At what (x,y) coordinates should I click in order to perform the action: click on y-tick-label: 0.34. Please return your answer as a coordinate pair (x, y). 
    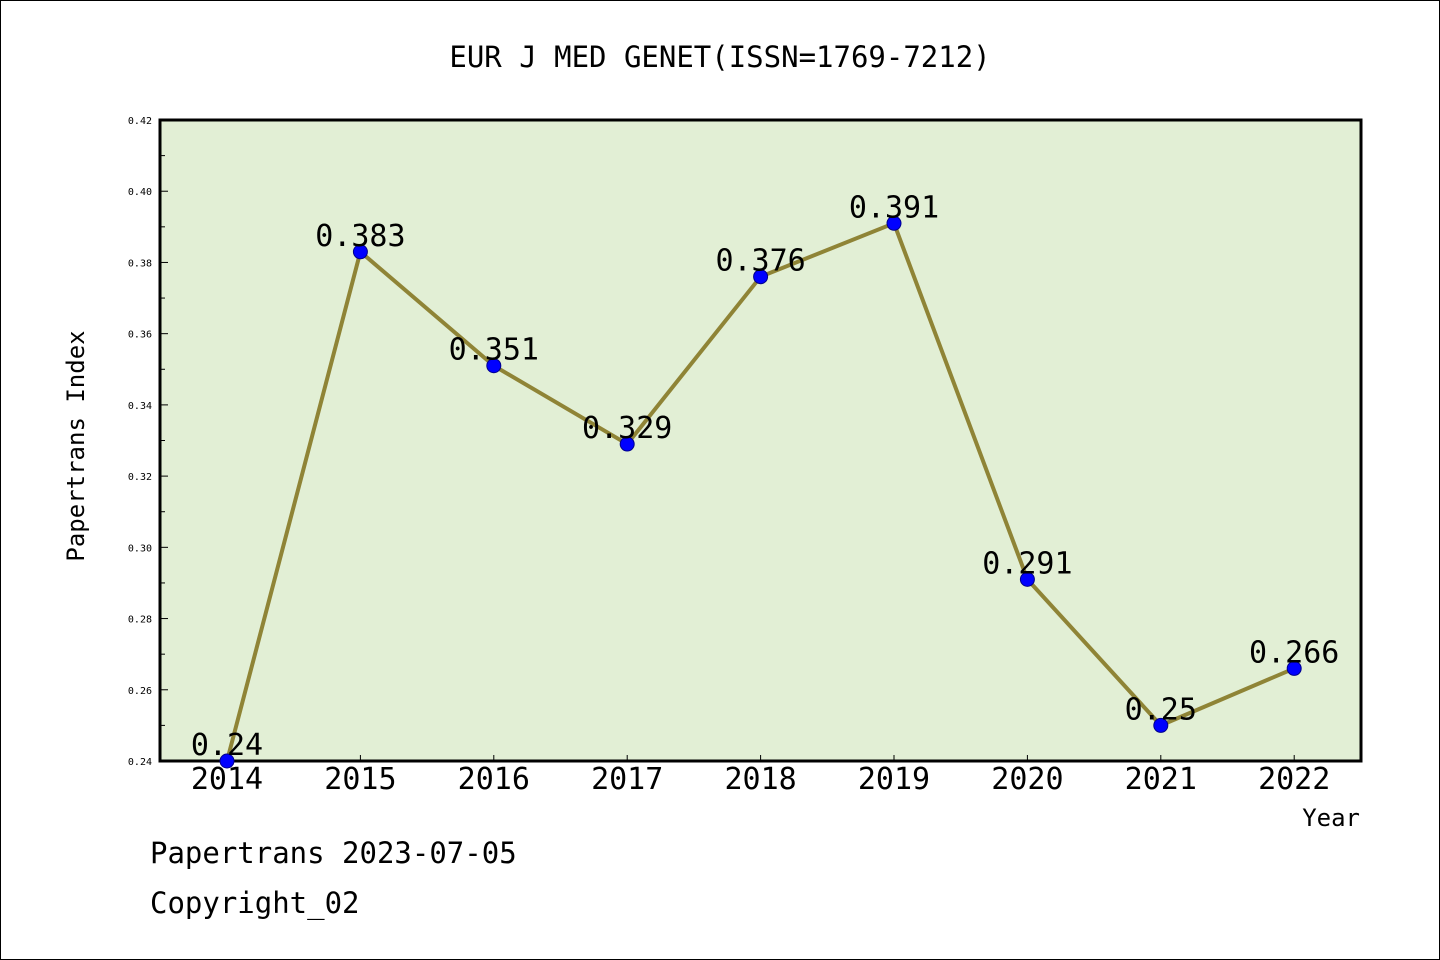
    Looking at the image, I should click on (140, 406).